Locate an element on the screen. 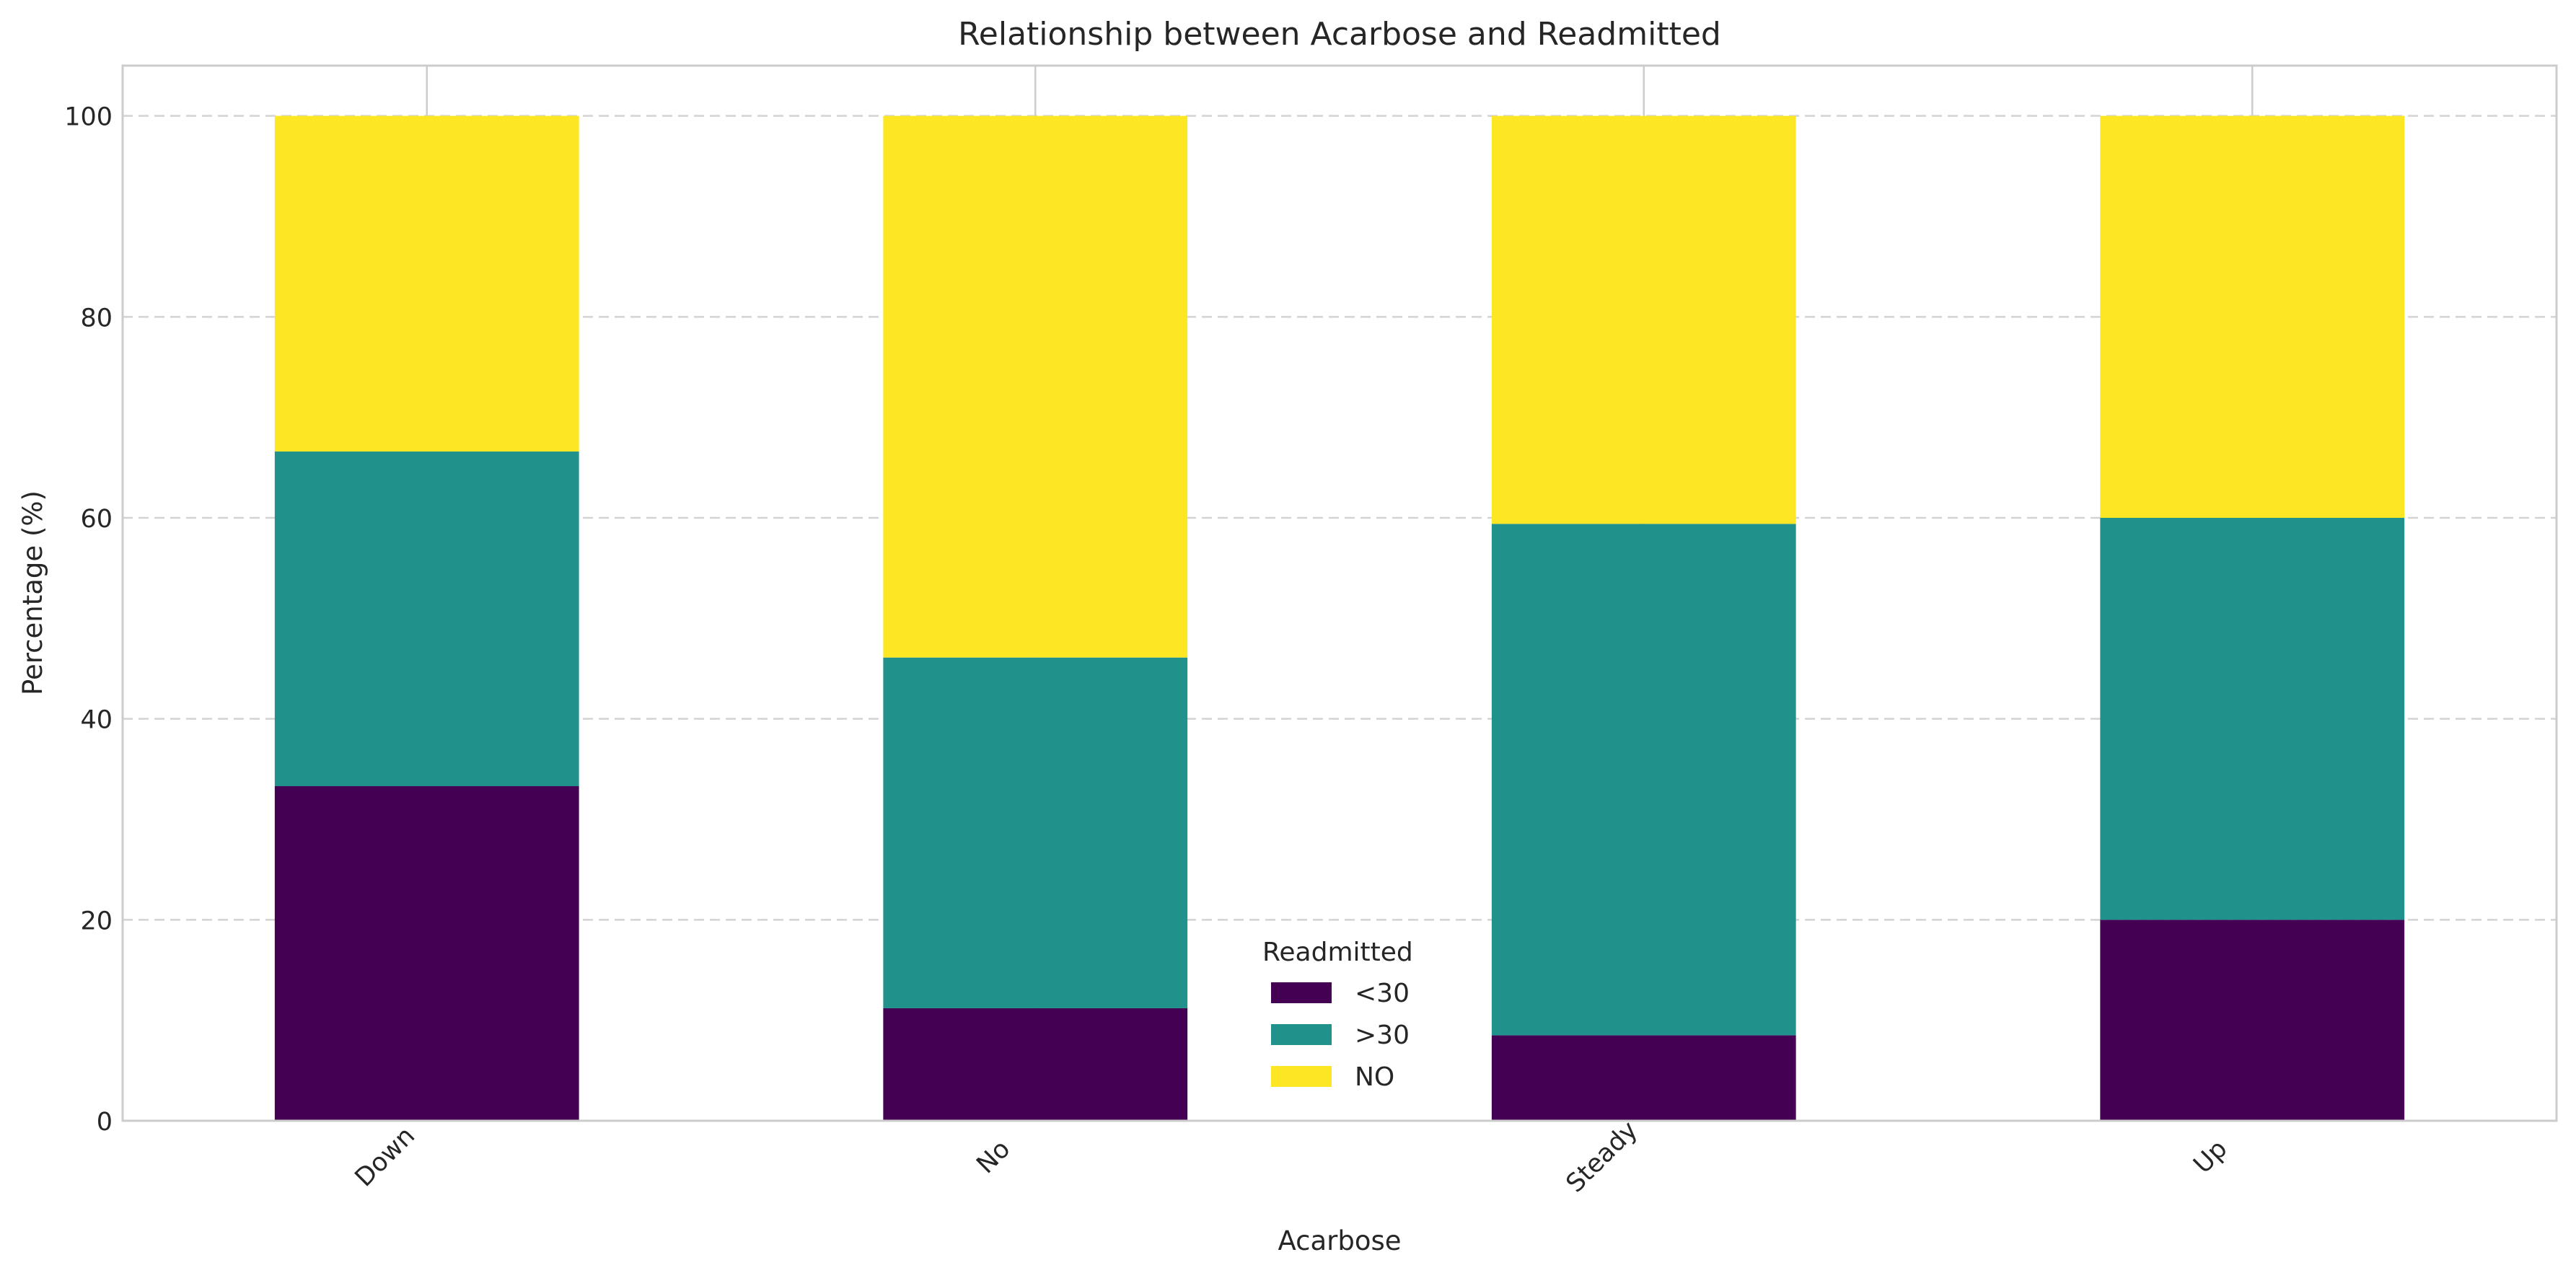 This screenshot has height=1278, width=2576. y-tick-label: 100 is located at coordinates (88, 118).